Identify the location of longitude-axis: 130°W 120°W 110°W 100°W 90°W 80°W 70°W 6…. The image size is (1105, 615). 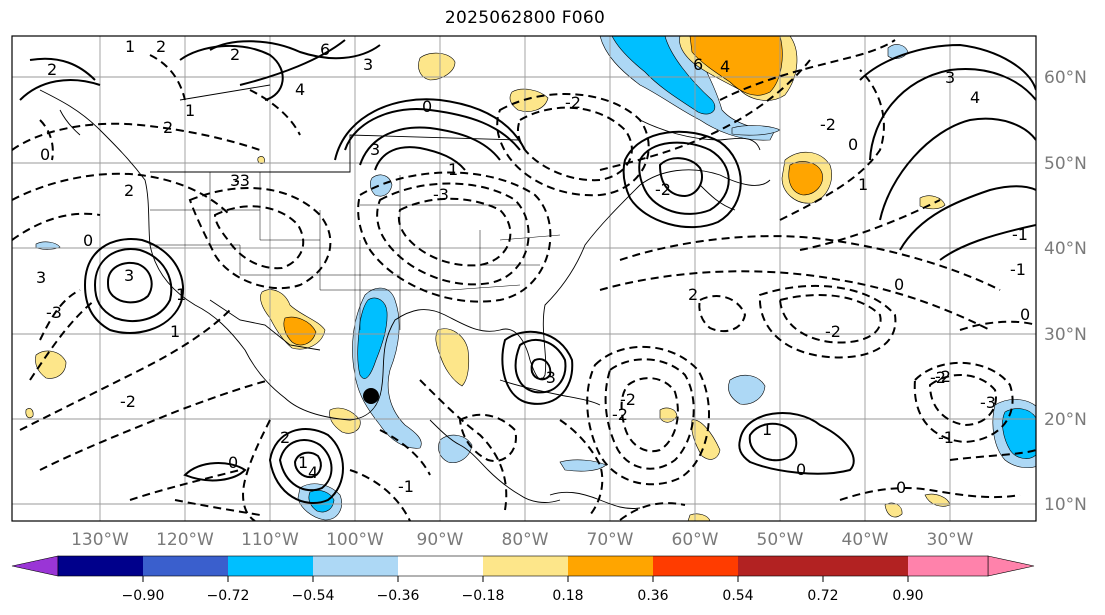
(522, 540).